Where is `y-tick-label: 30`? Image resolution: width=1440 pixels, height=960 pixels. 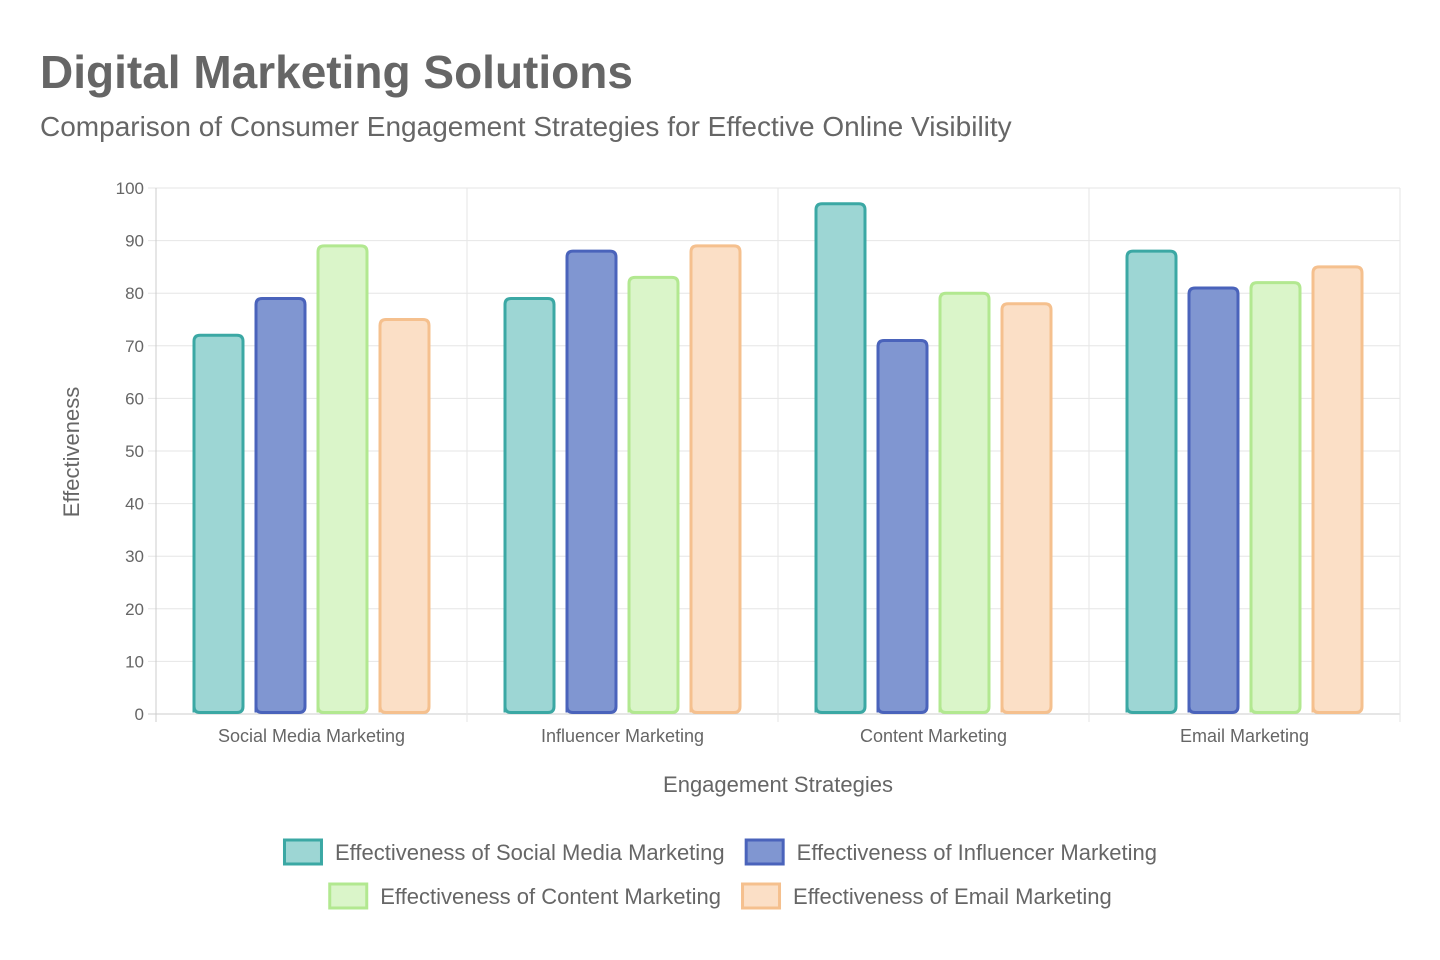 y-tick-label: 30 is located at coordinates (134, 556).